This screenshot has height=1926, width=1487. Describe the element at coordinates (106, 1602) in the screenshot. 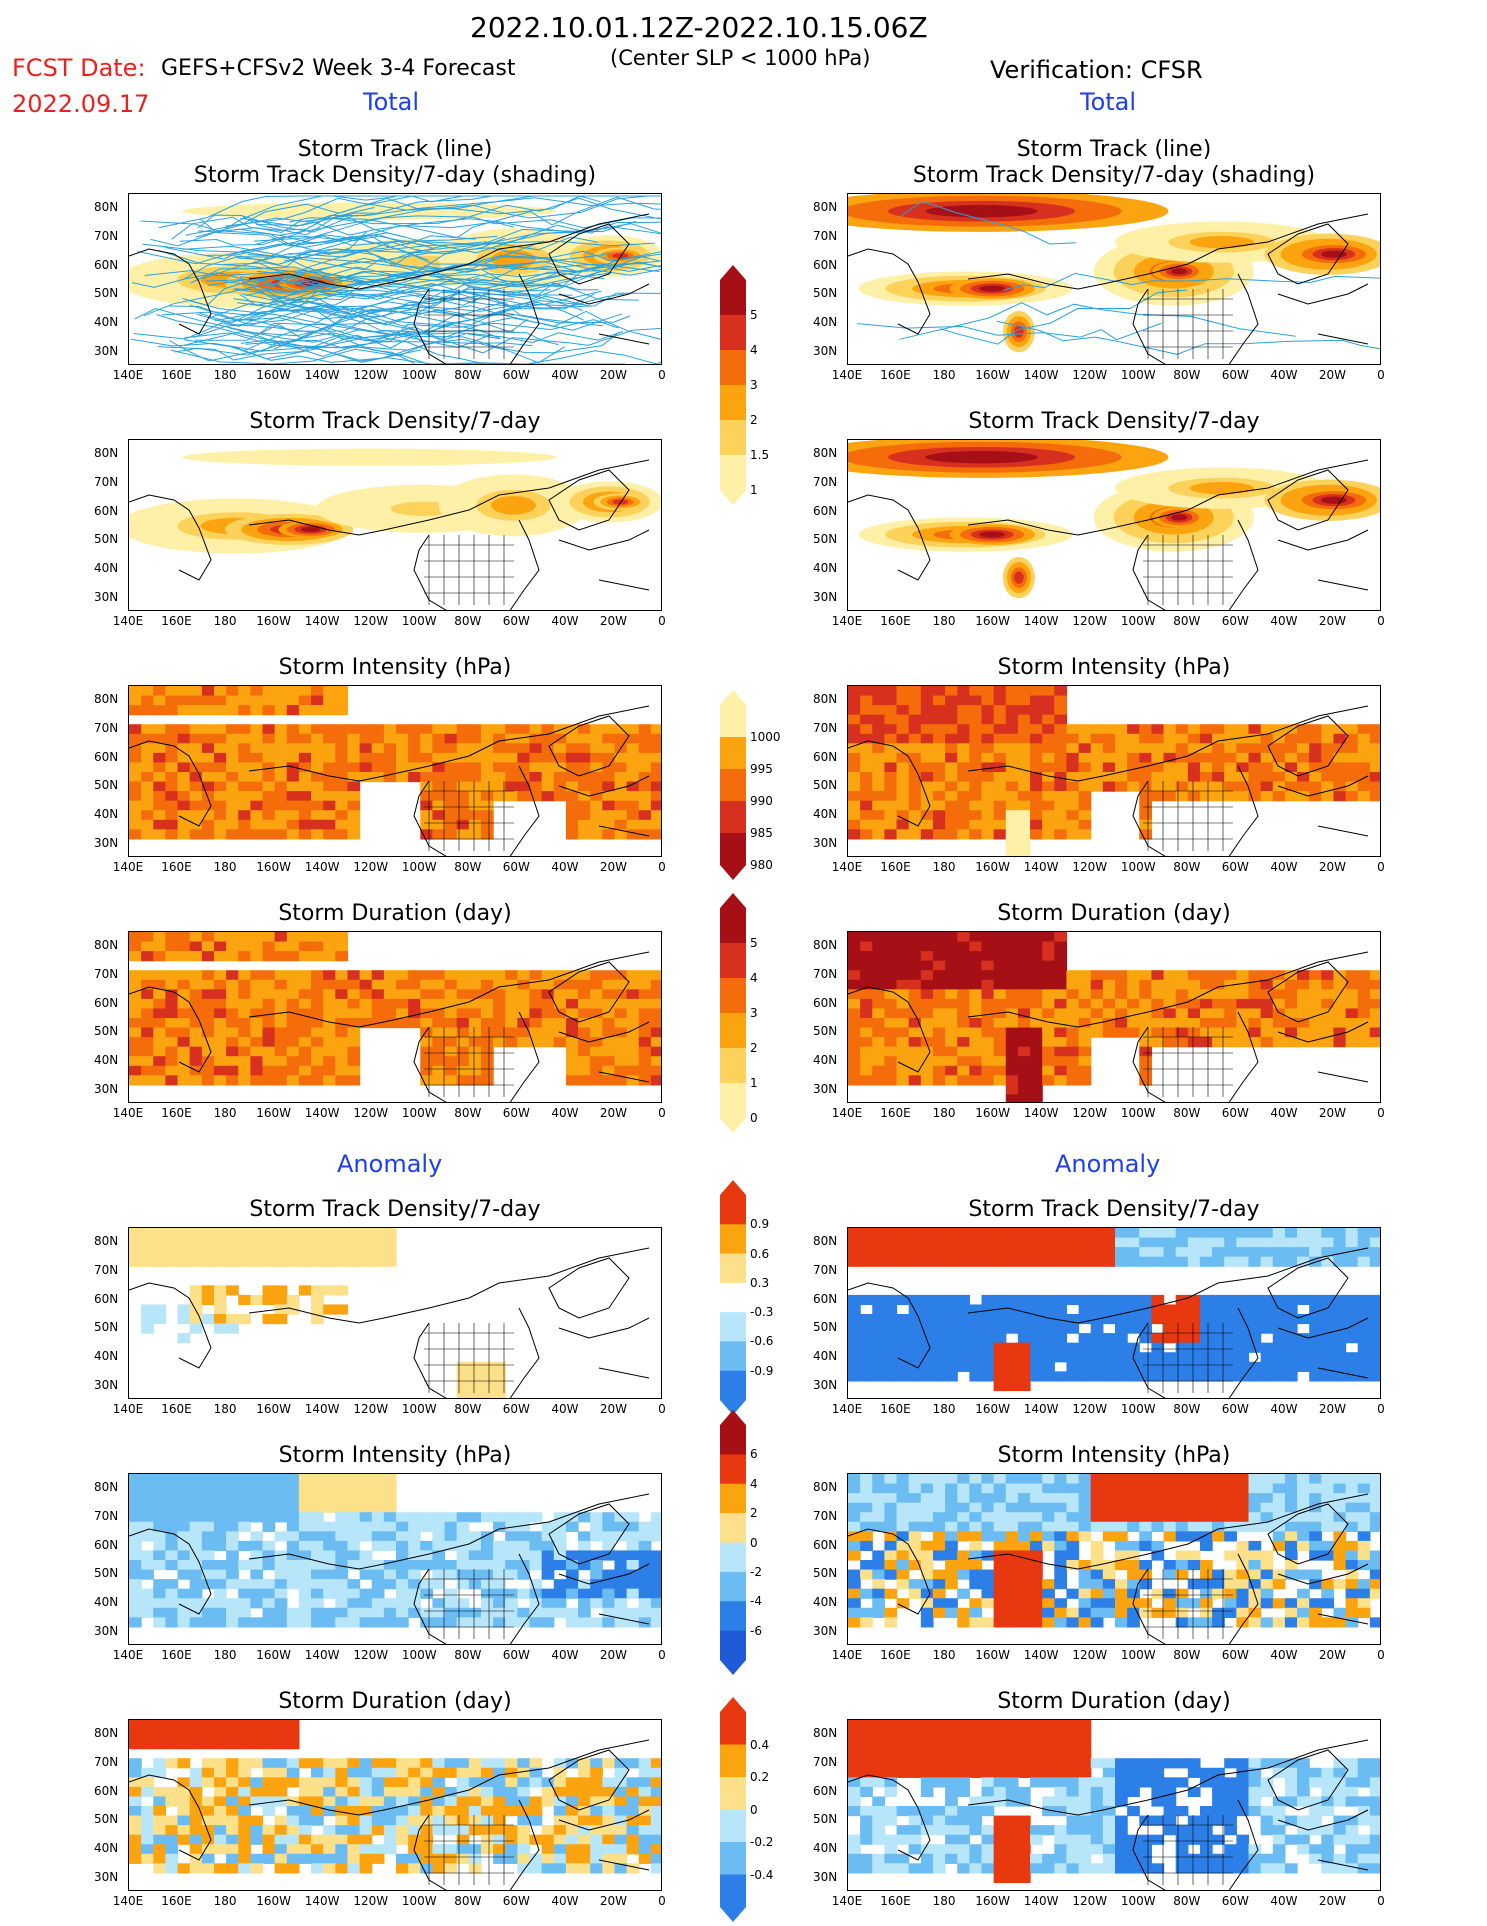

I see `lat-tick-label: 40N` at that location.